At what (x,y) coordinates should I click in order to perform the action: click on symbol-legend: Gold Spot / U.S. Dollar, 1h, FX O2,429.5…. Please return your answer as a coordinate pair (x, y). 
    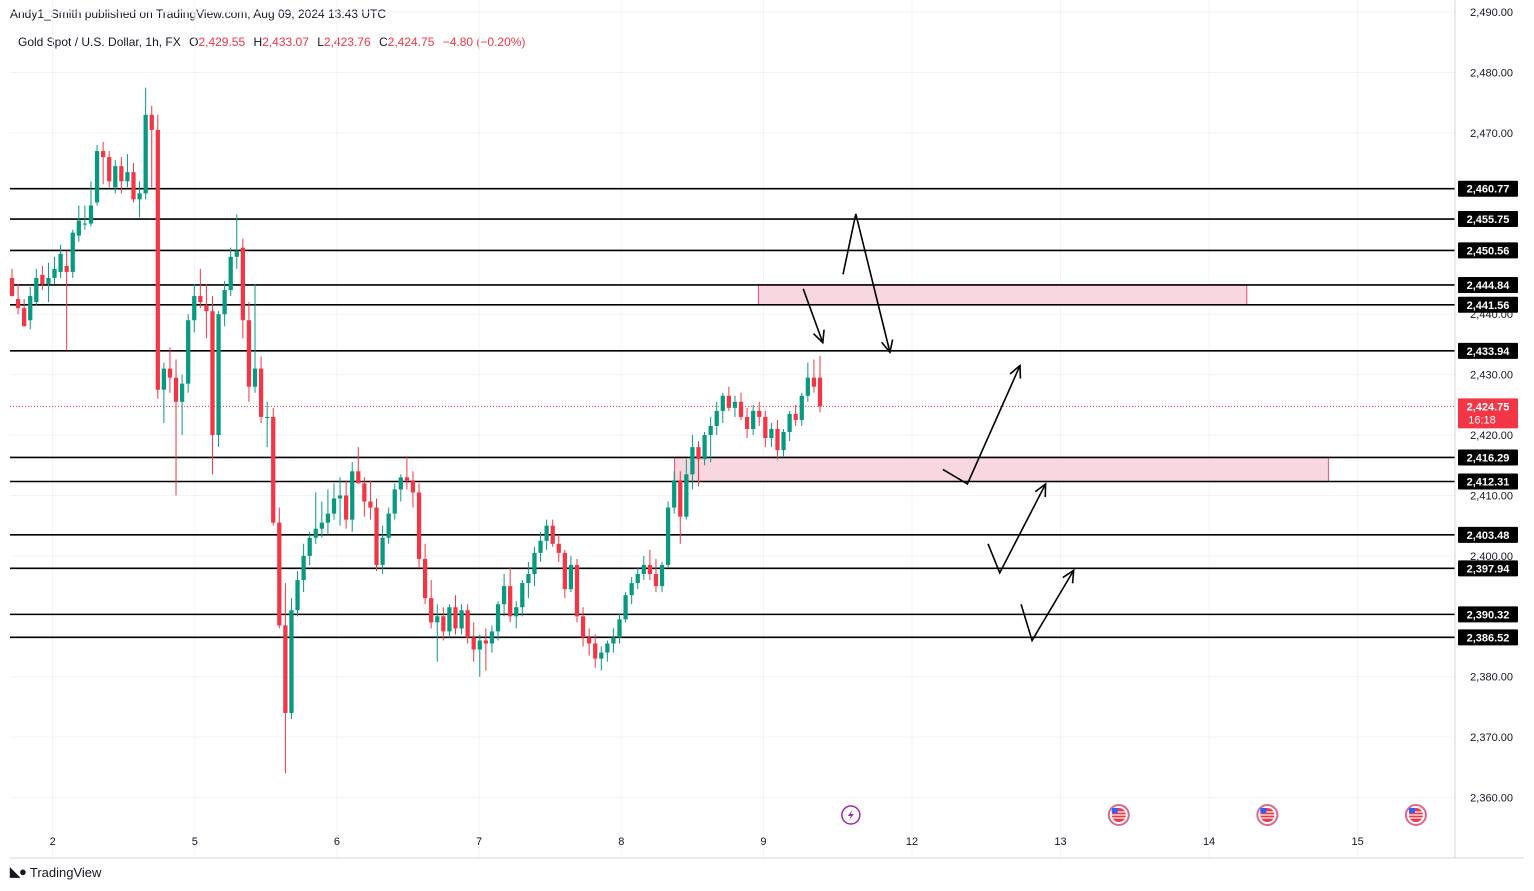
    Looking at the image, I should click on (271, 42).